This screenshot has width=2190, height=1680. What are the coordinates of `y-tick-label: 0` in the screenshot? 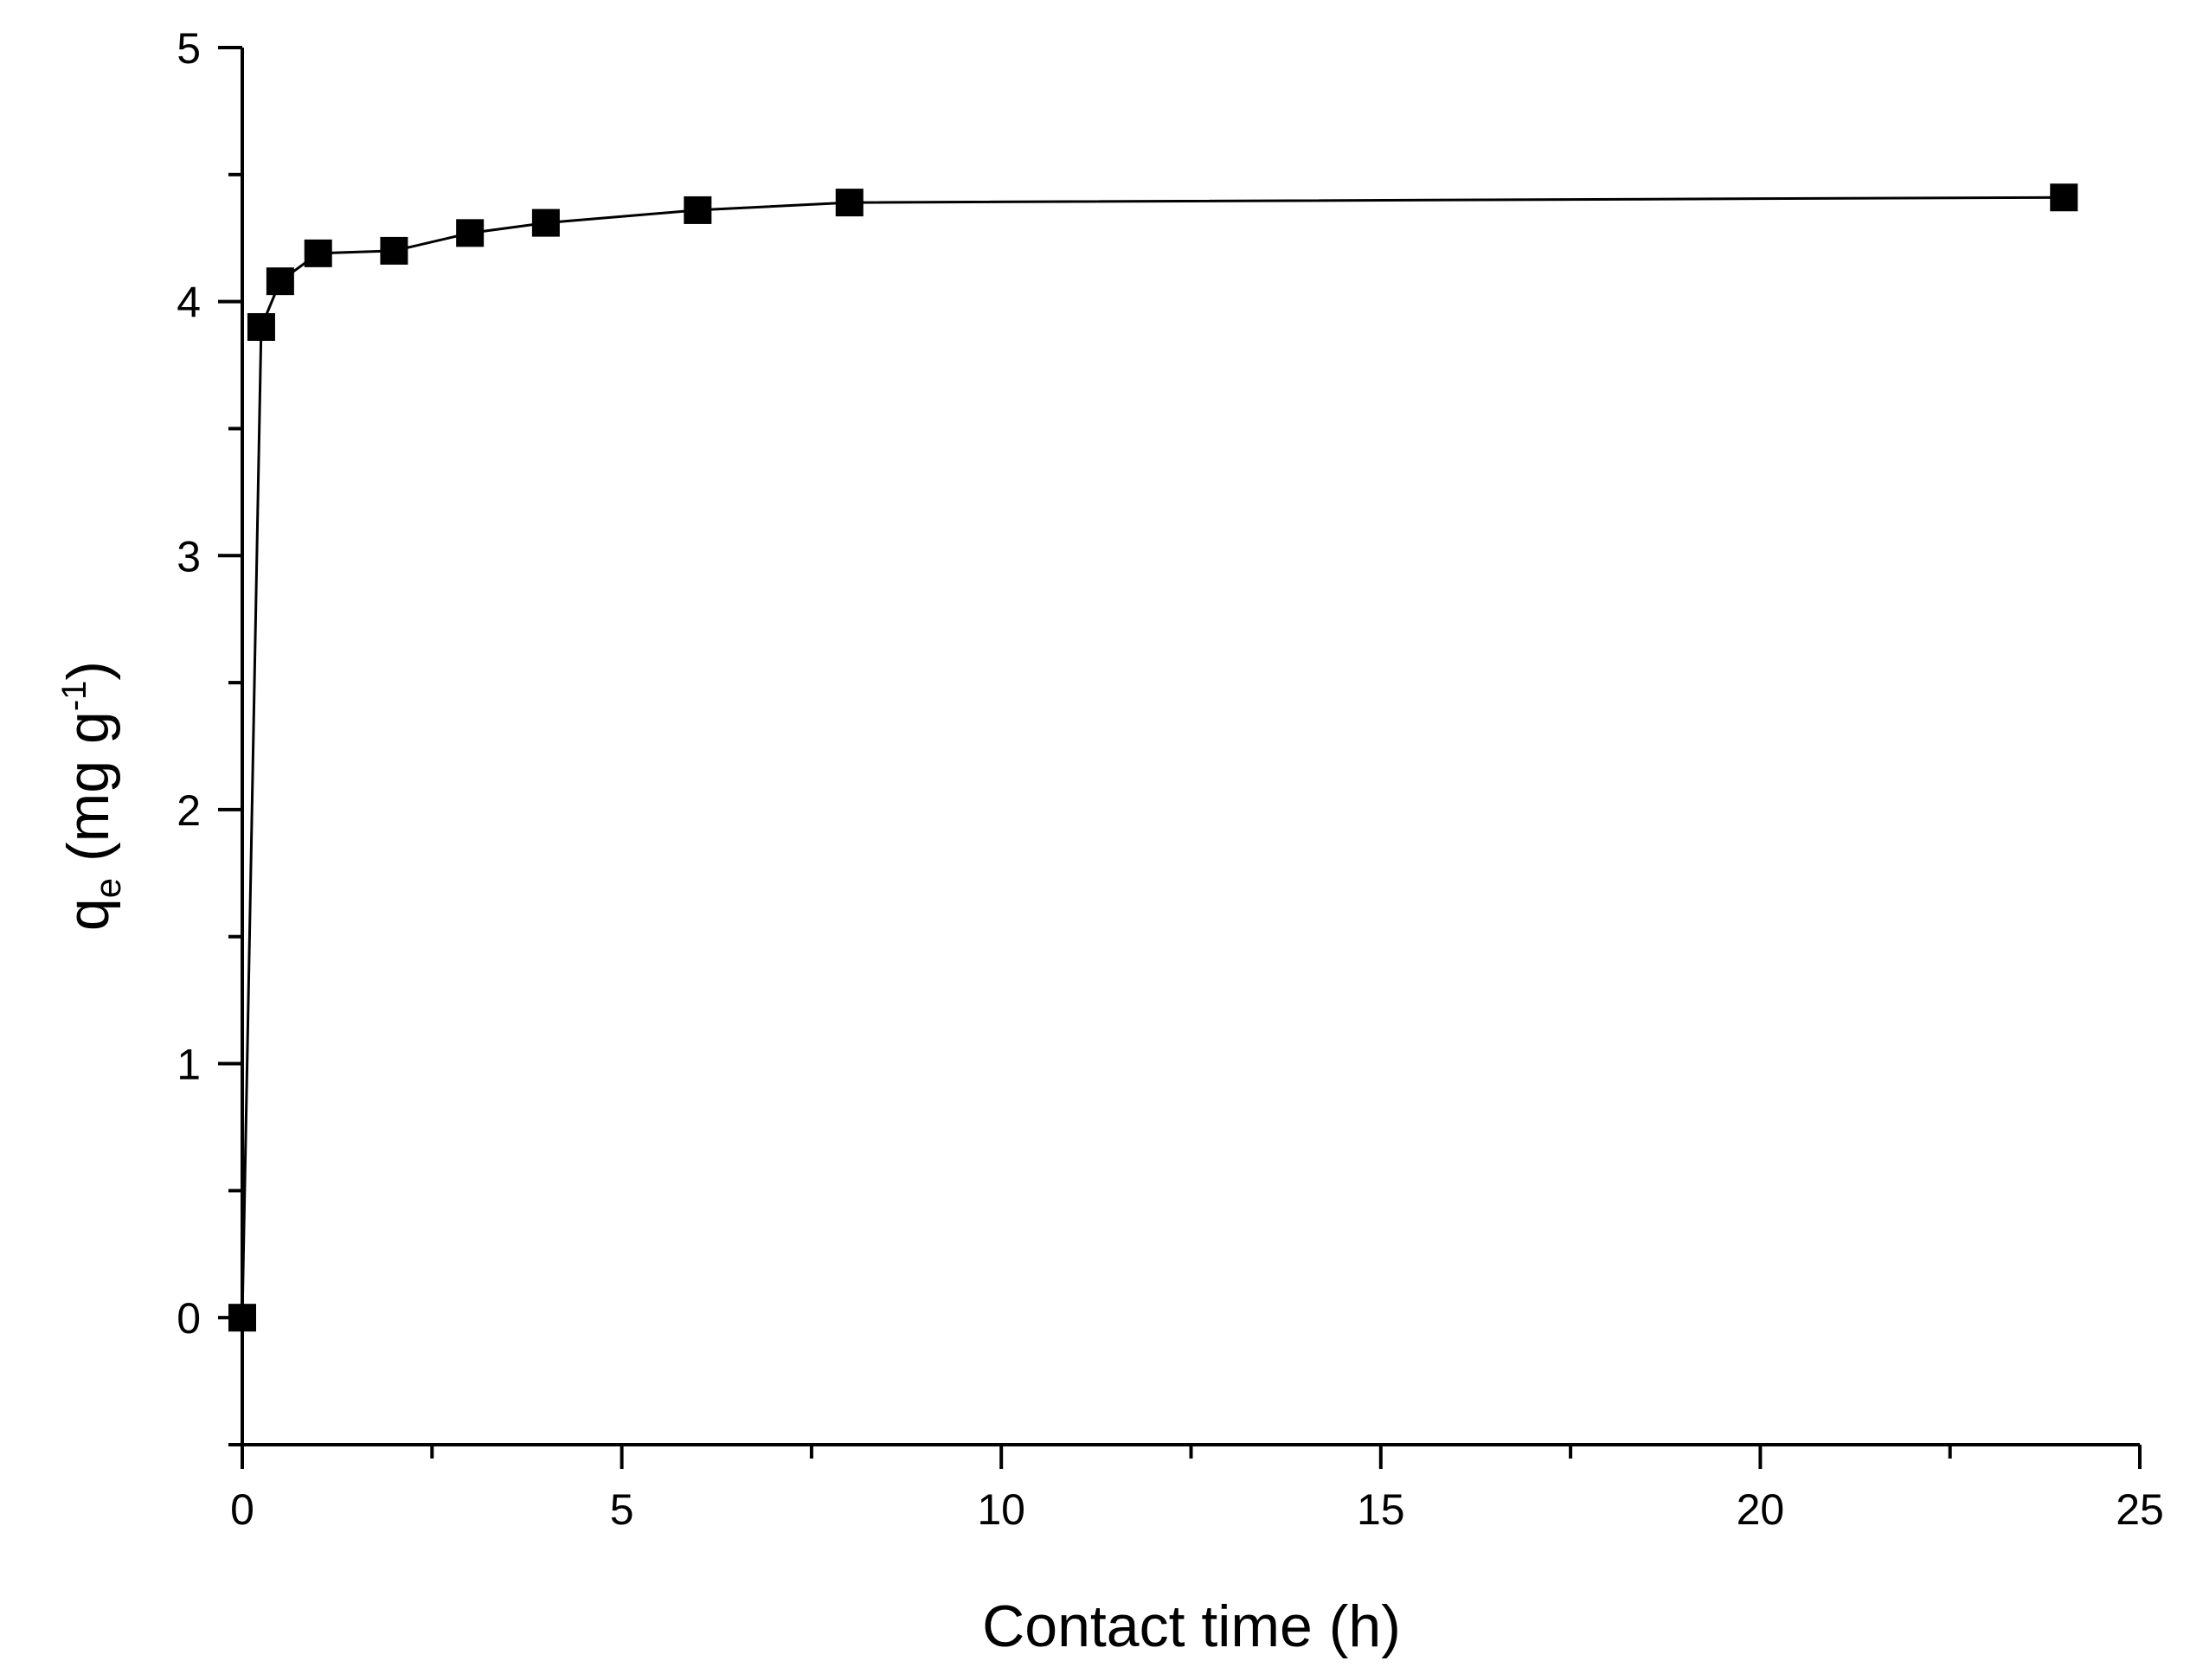 It's located at (189, 1318).